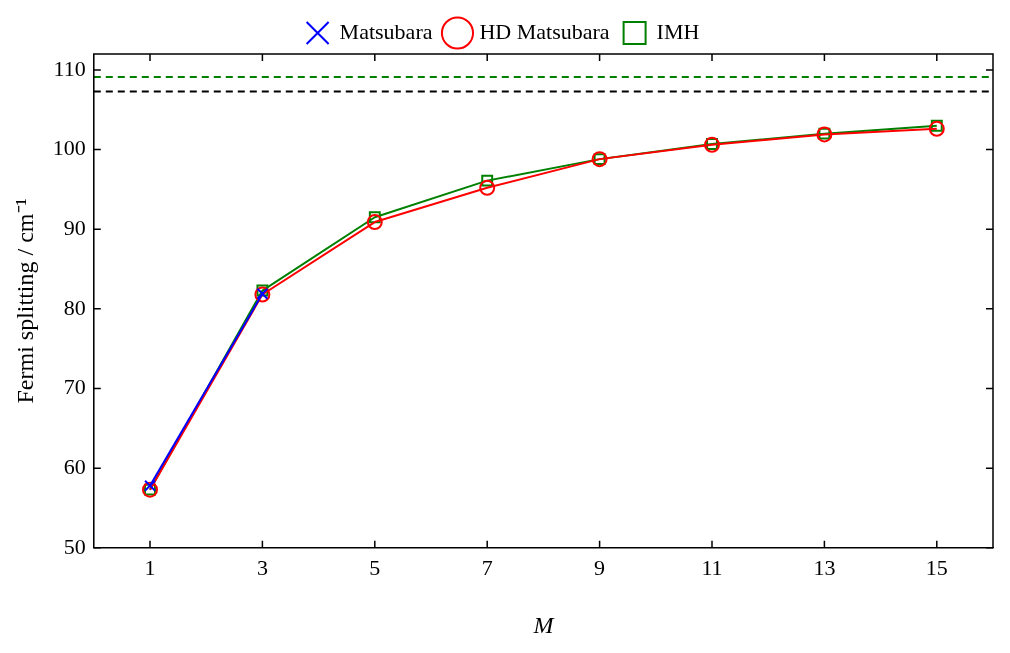  Describe the element at coordinates (262, 567) in the screenshot. I see `x-tick-label: 3` at that location.